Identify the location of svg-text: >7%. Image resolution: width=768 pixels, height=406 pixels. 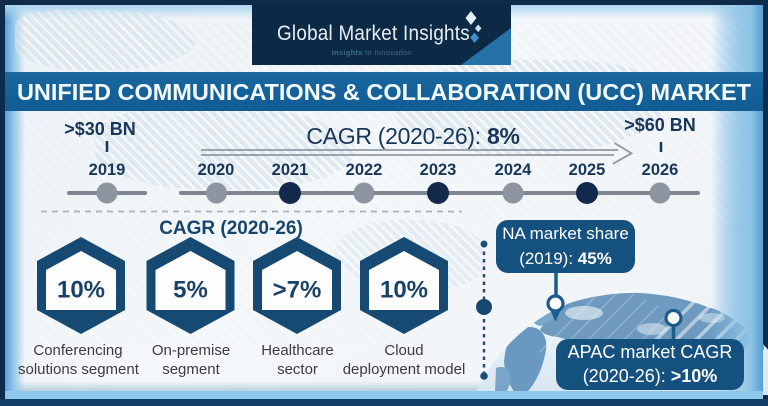
(297, 290).